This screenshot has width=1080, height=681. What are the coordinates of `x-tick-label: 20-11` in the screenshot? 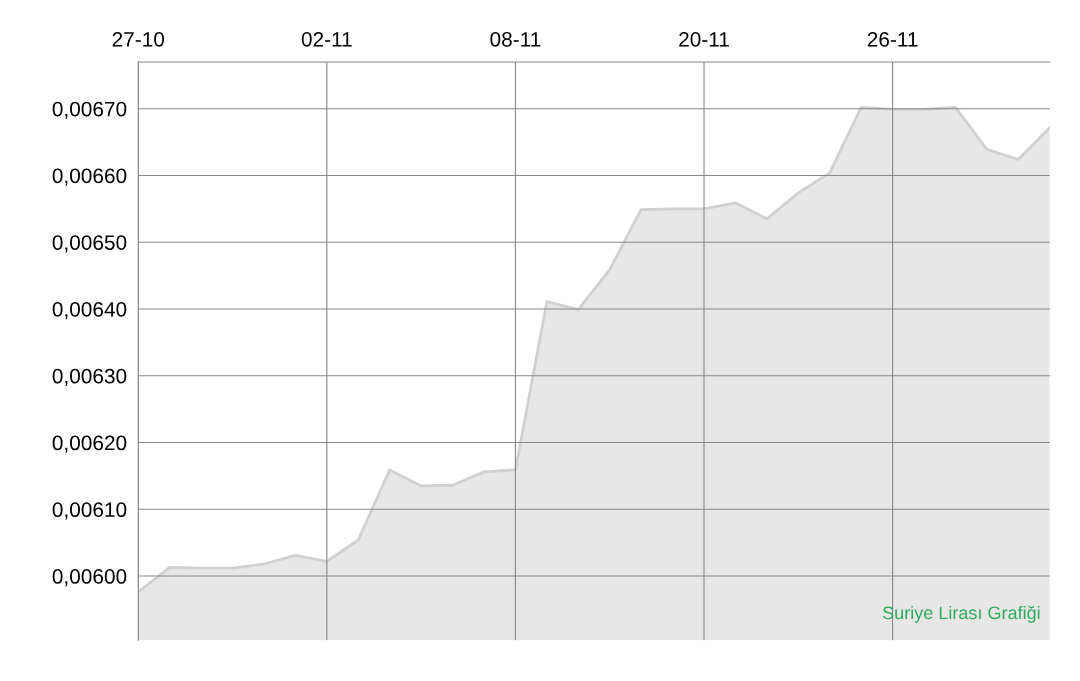 It's located at (704, 39).